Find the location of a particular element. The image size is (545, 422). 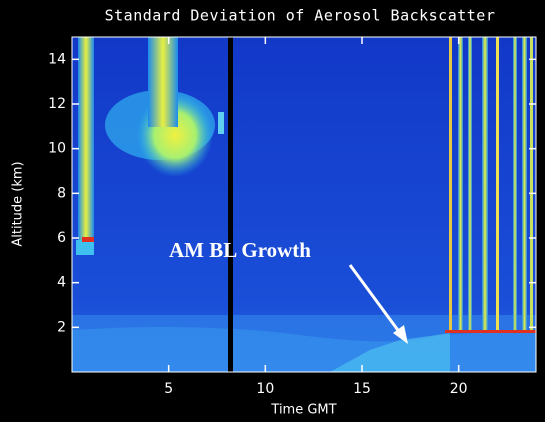

y-tick-label: 14 is located at coordinates (57, 59).